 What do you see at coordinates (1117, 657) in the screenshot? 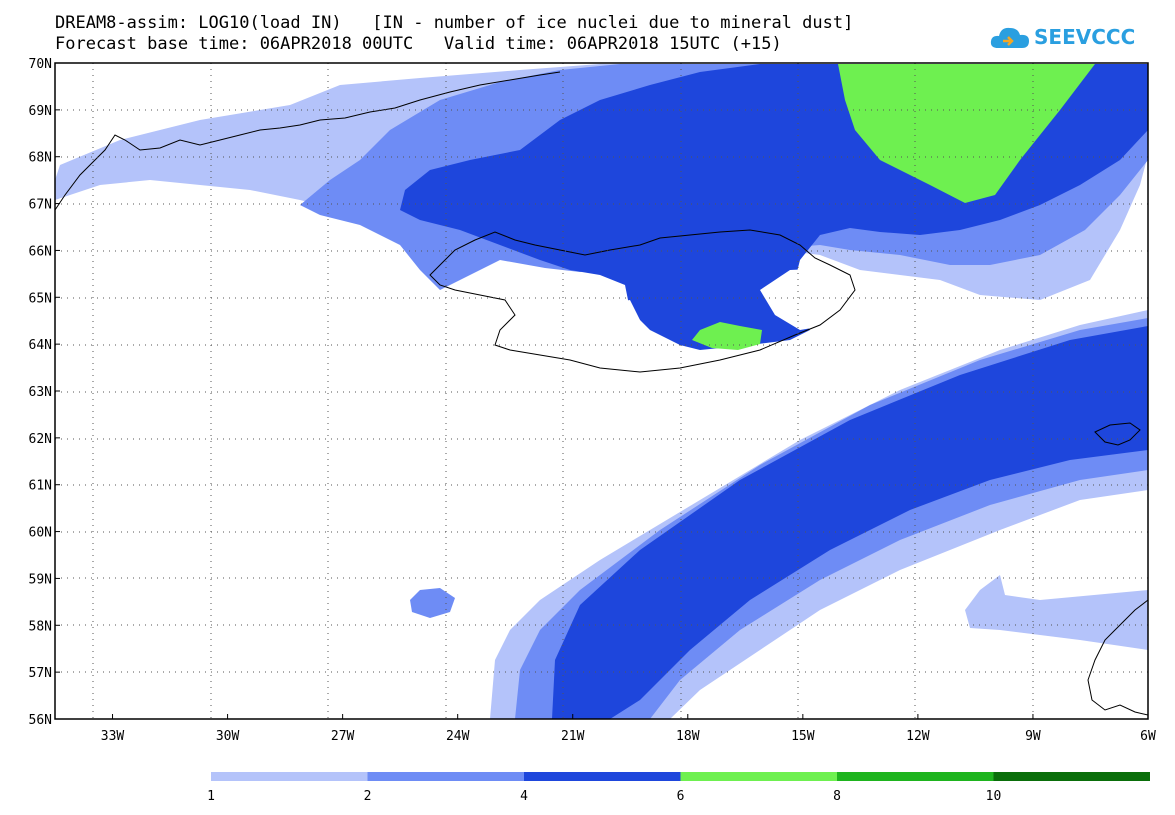
I see `scotland-coast` at bounding box center [1117, 657].